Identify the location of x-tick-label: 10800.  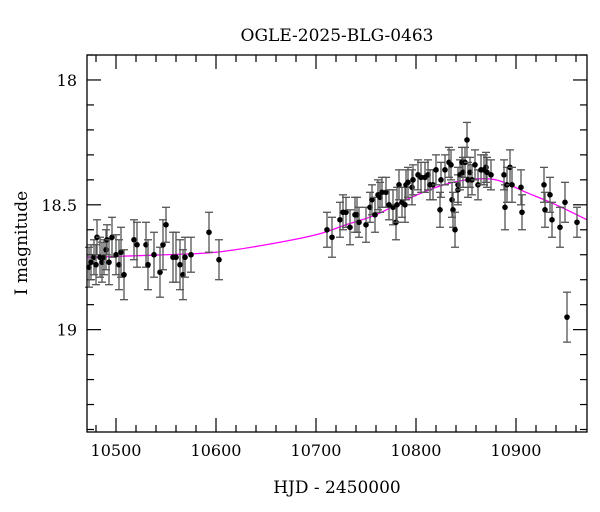
(416, 450).